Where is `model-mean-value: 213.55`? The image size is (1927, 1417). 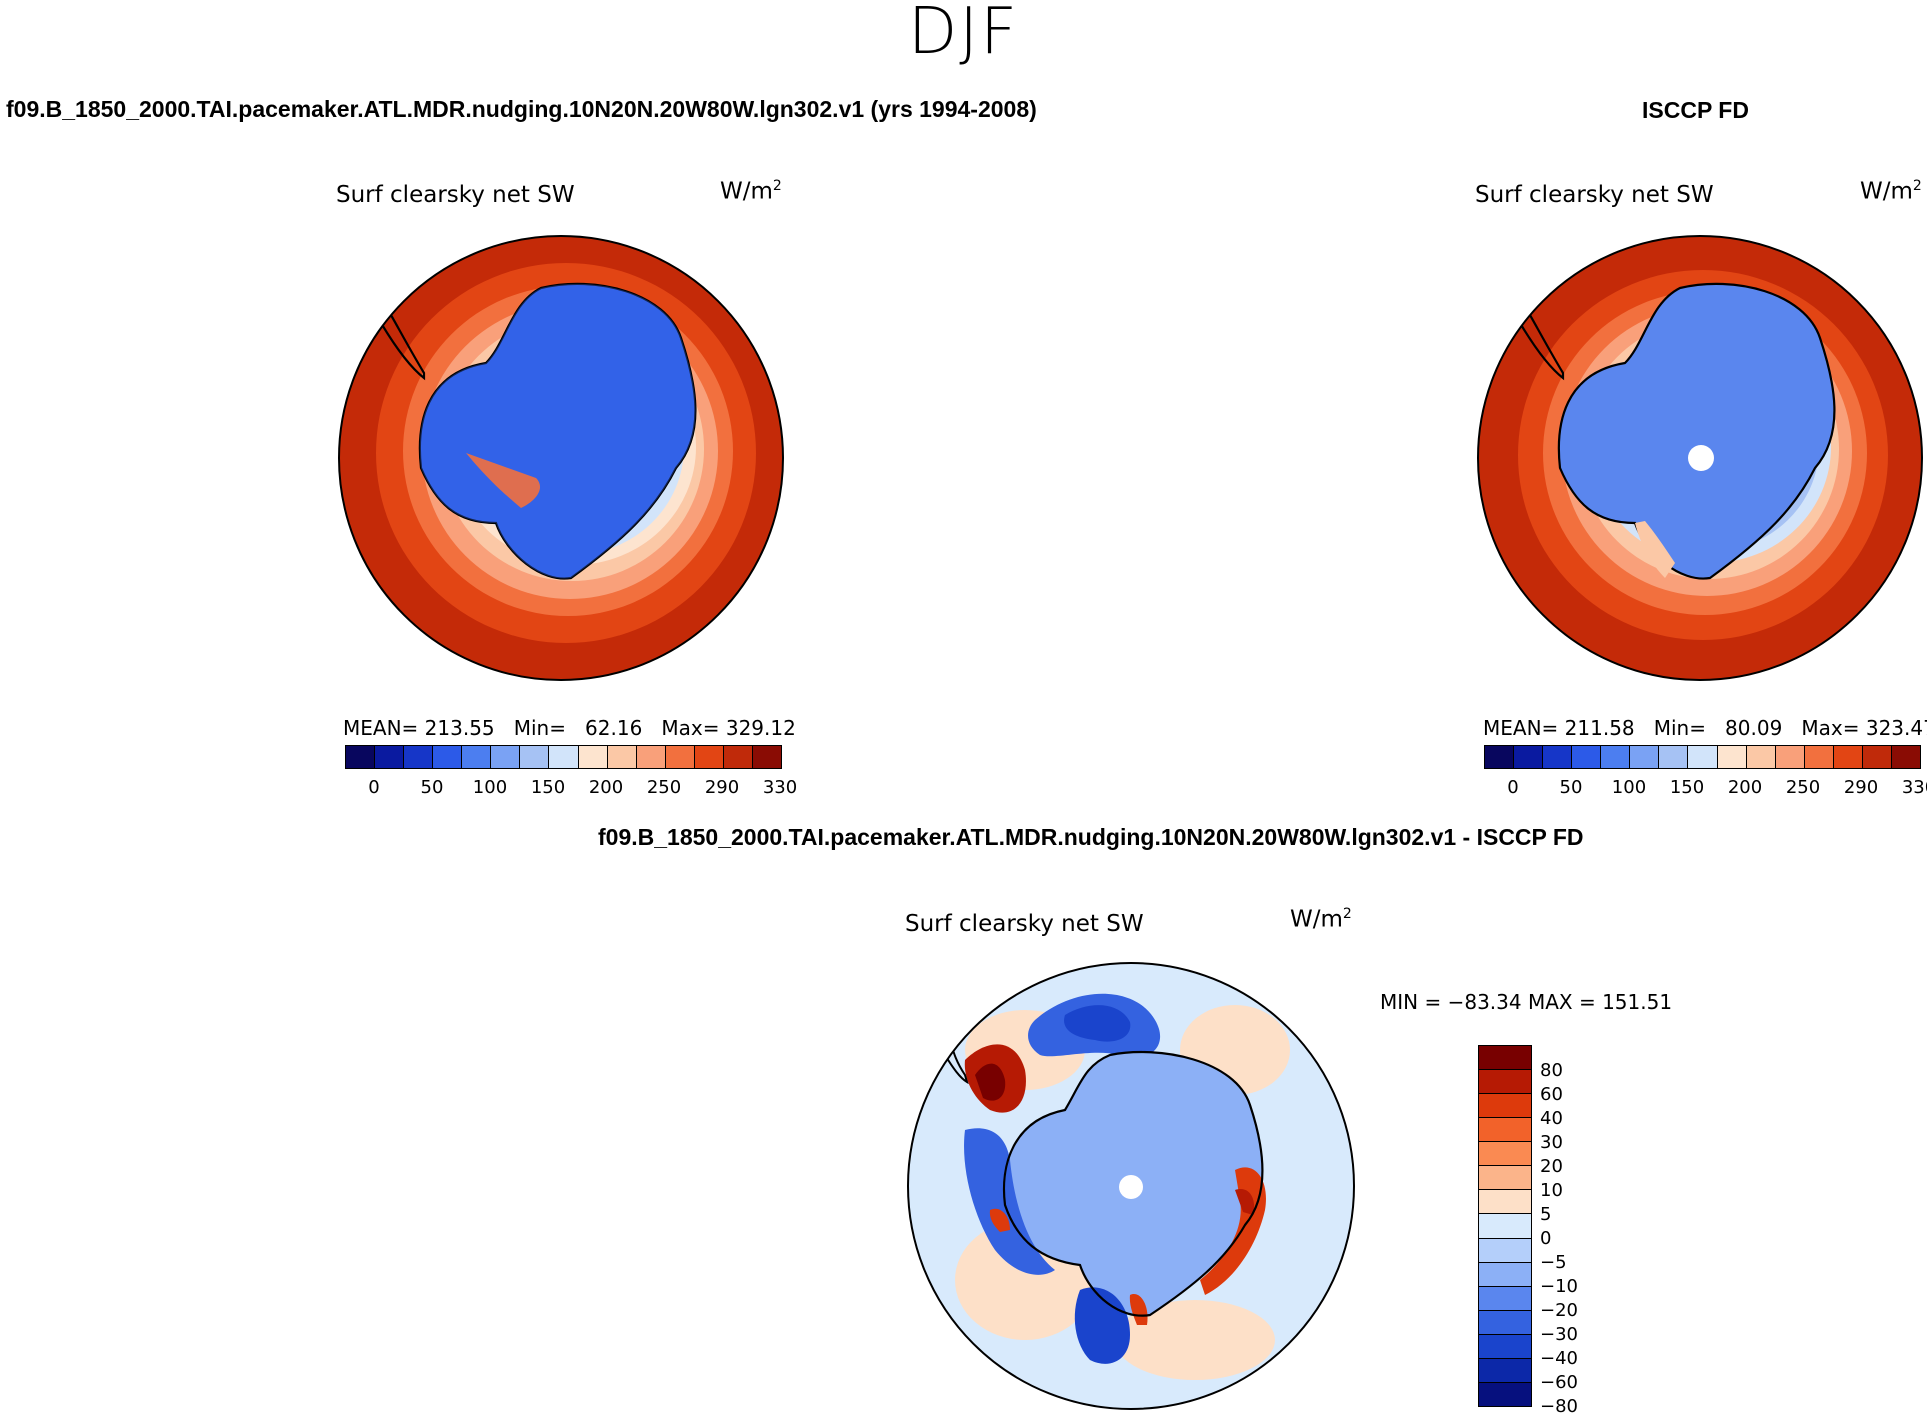
model-mean-value: 213.55 is located at coordinates (459, 728).